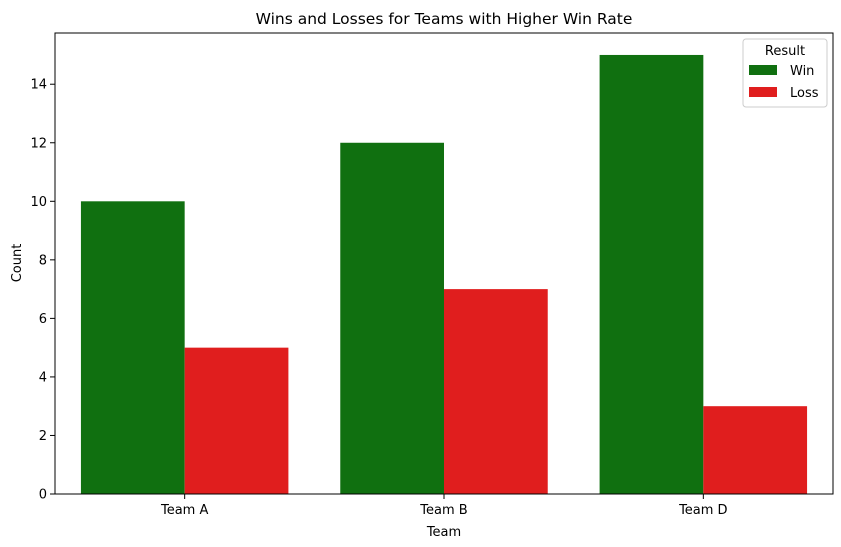 The width and height of the screenshot is (841, 547). I want to click on x-axis: Team A Team B Team D, so click(444, 506).